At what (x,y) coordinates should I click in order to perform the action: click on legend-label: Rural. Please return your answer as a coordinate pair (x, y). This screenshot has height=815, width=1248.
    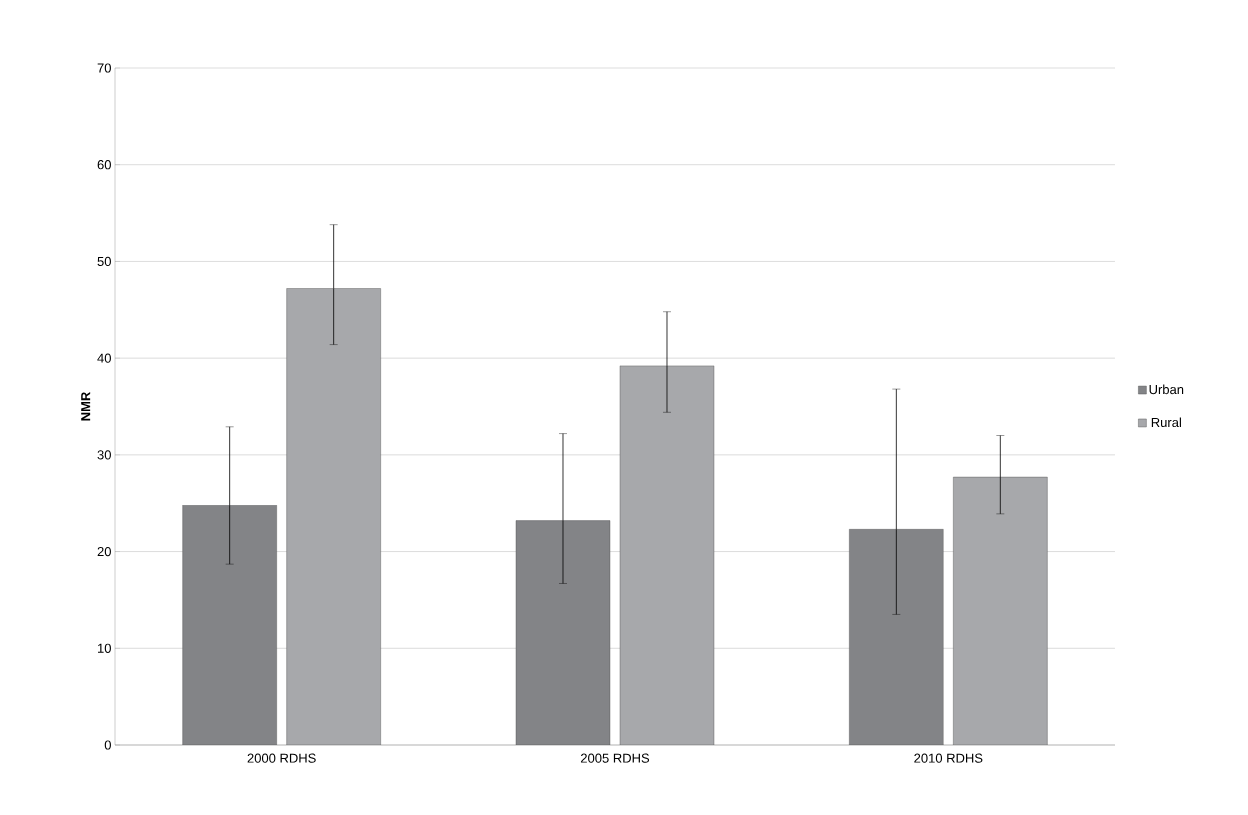
    Looking at the image, I should click on (1166, 422).